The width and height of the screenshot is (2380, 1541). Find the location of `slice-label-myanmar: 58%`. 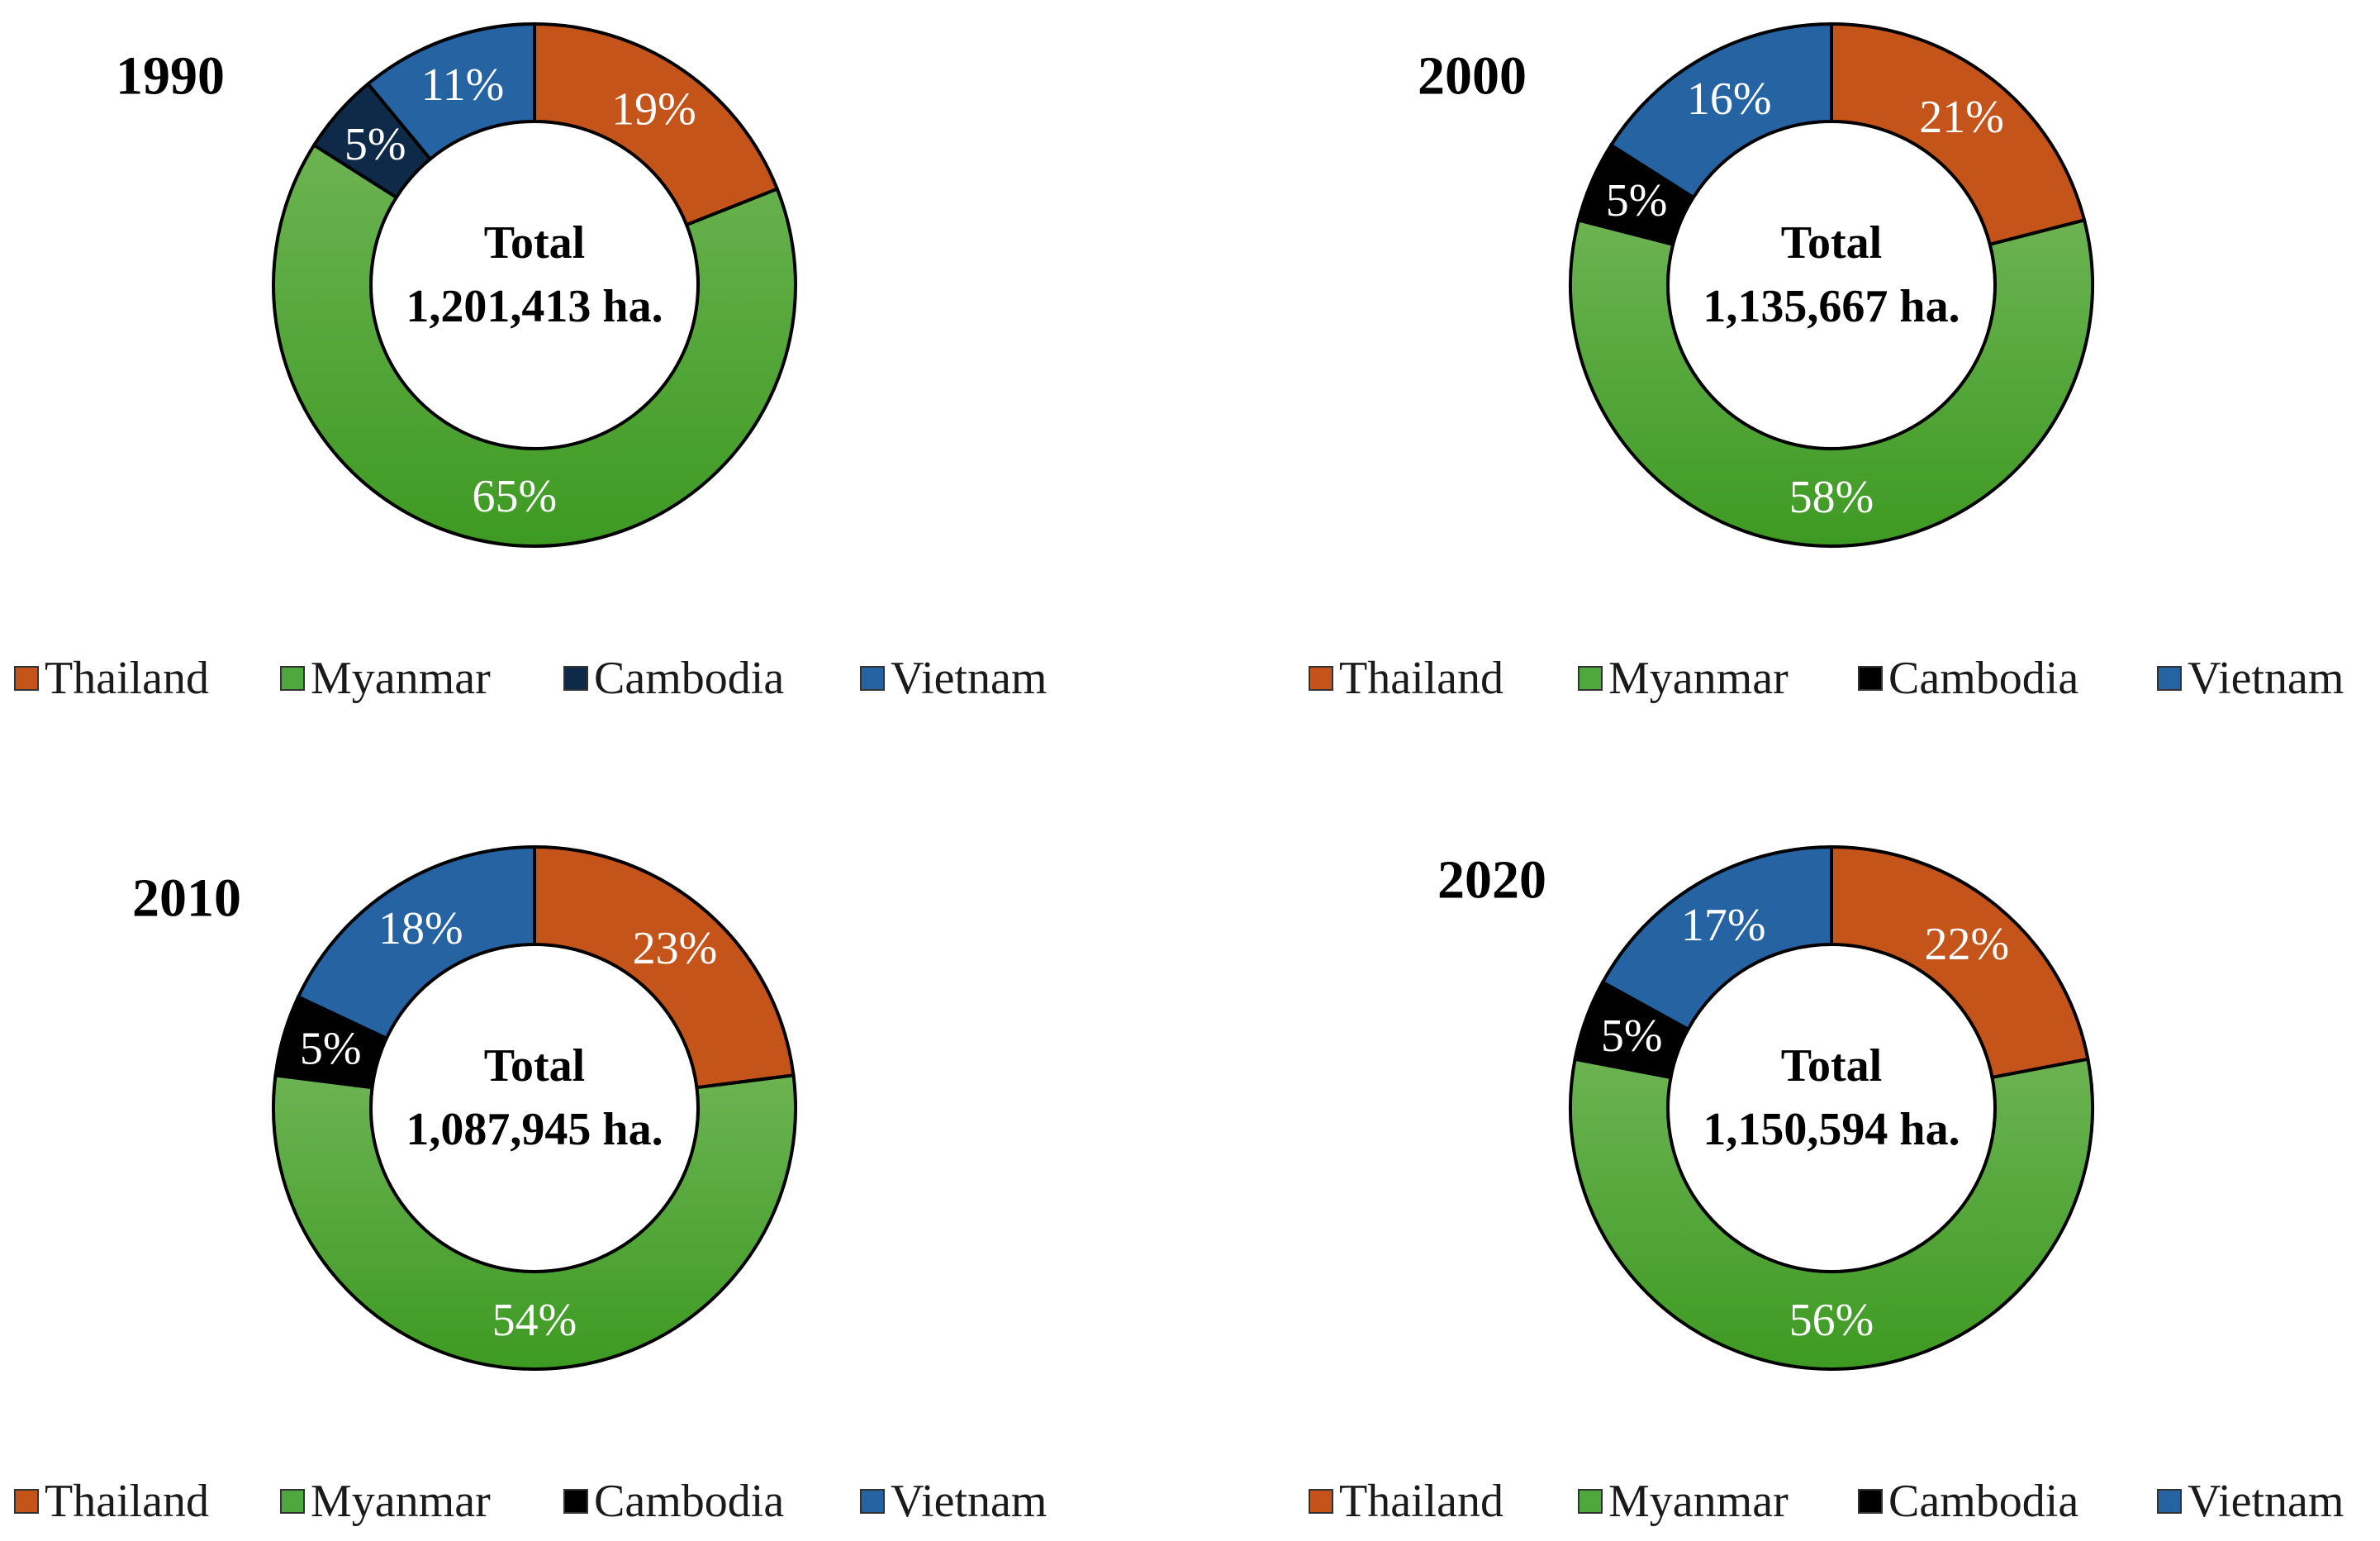

slice-label-myanmar: 58% is located at coordinates (1831, 497).